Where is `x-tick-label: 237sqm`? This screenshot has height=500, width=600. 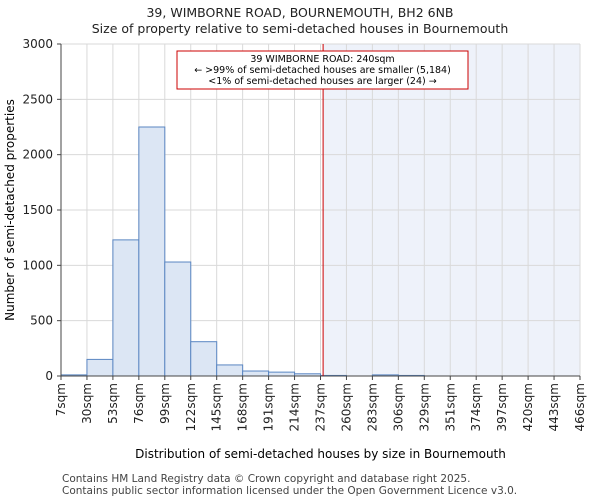 x-tick-label: 237sqm is located at coordinates (321, 407).